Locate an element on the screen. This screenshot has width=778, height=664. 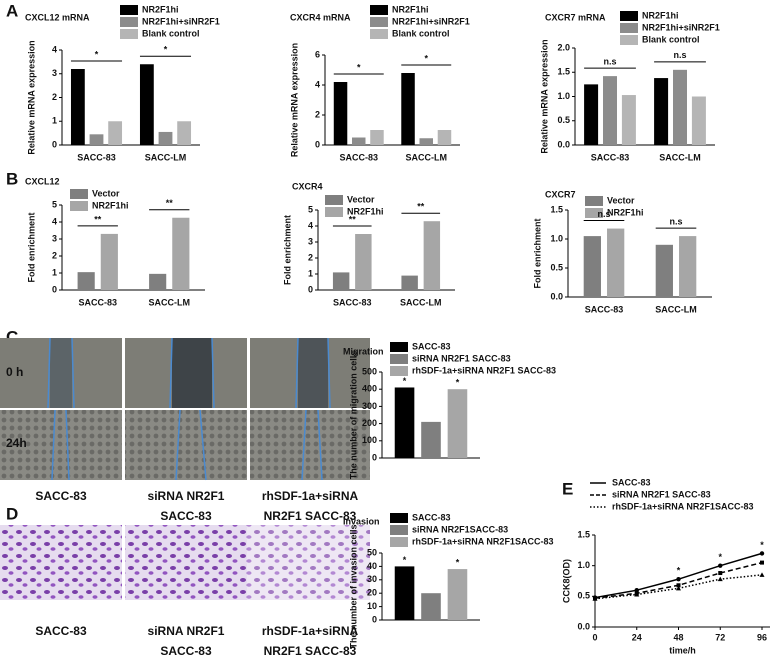
y-tick-label: 0.0 is located at coordinates (556, 296).